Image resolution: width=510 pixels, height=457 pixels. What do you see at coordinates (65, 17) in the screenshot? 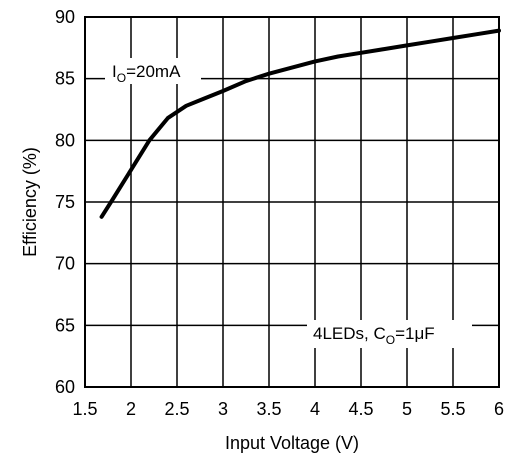
I see `y-tick-label: 90` at bounding box center [65, 17].